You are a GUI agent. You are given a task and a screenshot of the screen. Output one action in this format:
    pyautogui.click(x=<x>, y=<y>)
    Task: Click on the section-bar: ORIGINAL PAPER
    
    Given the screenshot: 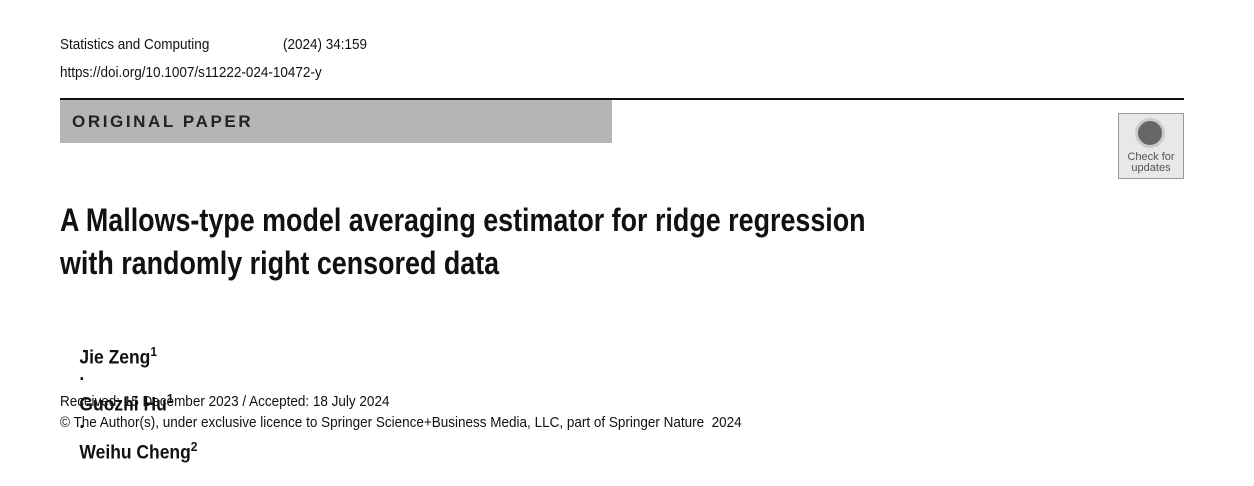 What is the action you would take?
    pyautogui.click(x=336, y=121)
    